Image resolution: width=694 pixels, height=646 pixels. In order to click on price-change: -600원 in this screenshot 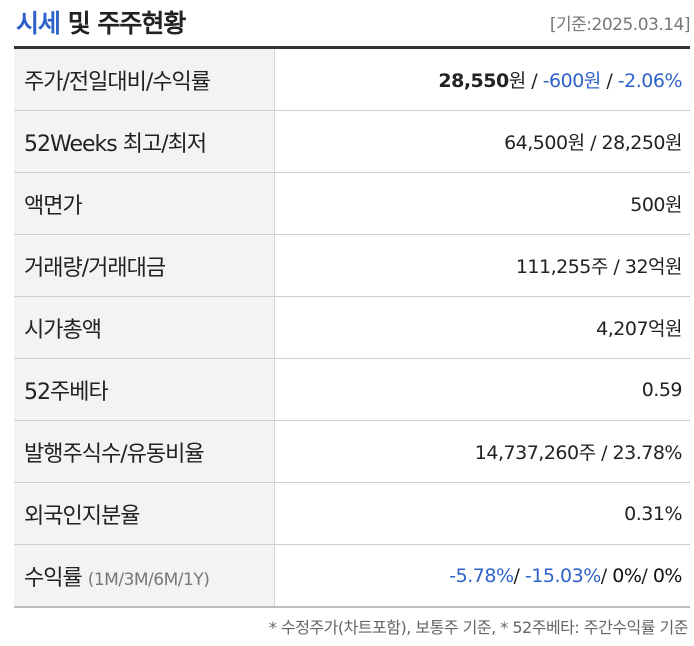, I will do `click(572, 81)`.